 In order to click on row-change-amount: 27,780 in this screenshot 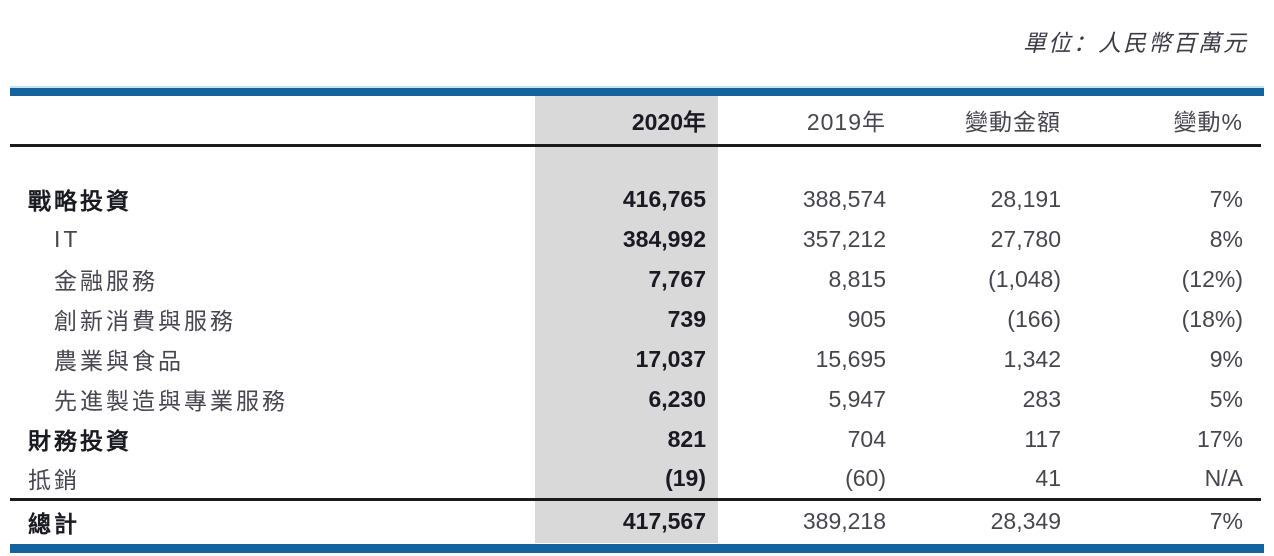, I will do `click(1025, 238)`.